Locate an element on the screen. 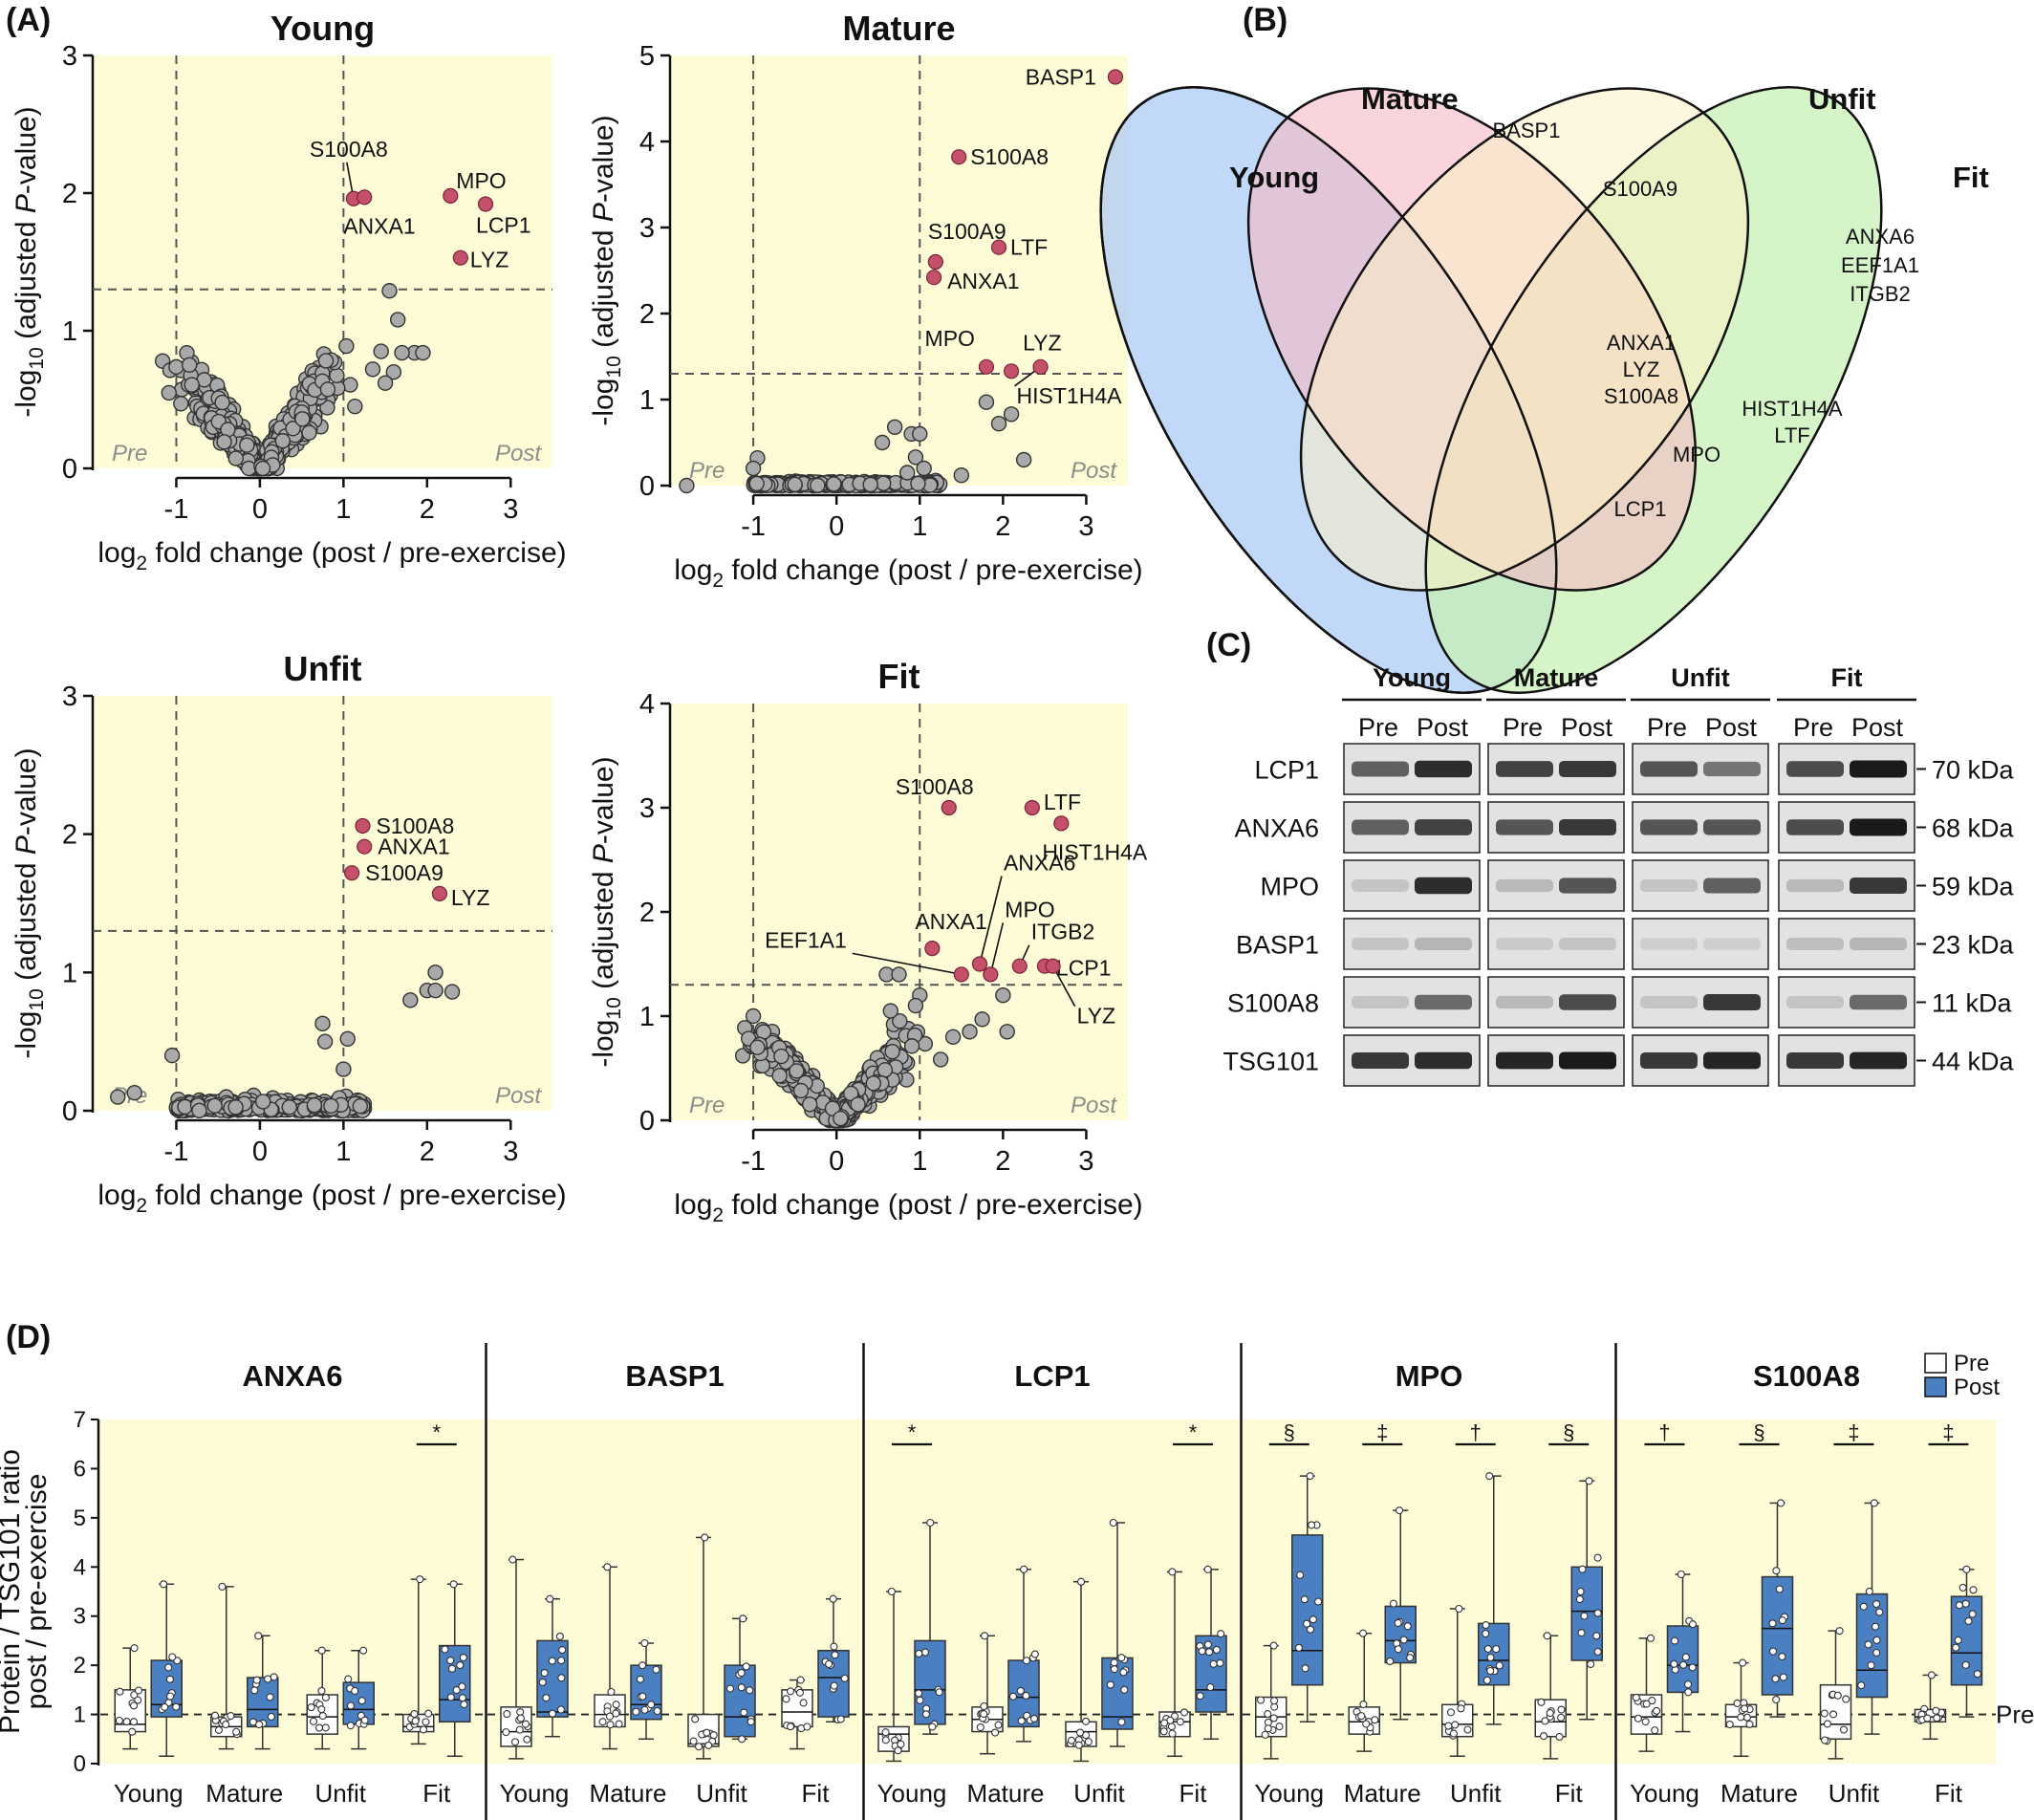 This screenshot has height=1820, width=2034. point-label-s100a9: S100A9 is located at coordinates (967, 232).